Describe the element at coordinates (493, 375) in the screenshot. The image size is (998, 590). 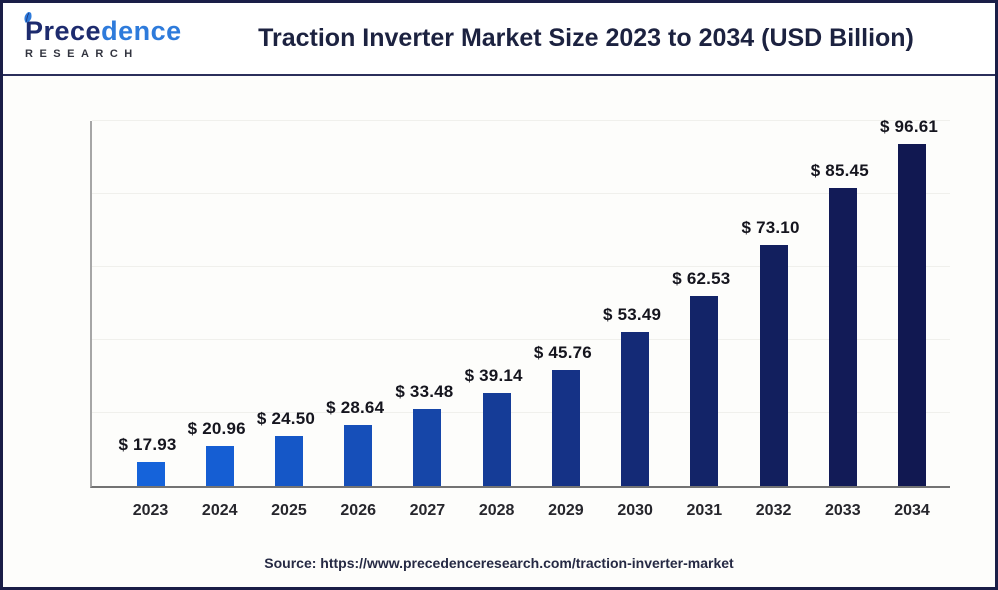
I see `bar-value-label-2028: $ 39.14` at that location.